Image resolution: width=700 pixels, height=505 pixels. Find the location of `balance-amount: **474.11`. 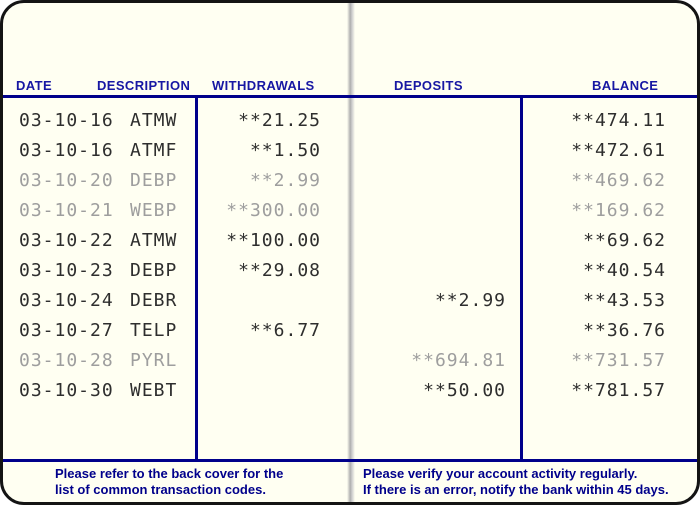

balance-amount: **474.11 is located at coordinates (618, 120).